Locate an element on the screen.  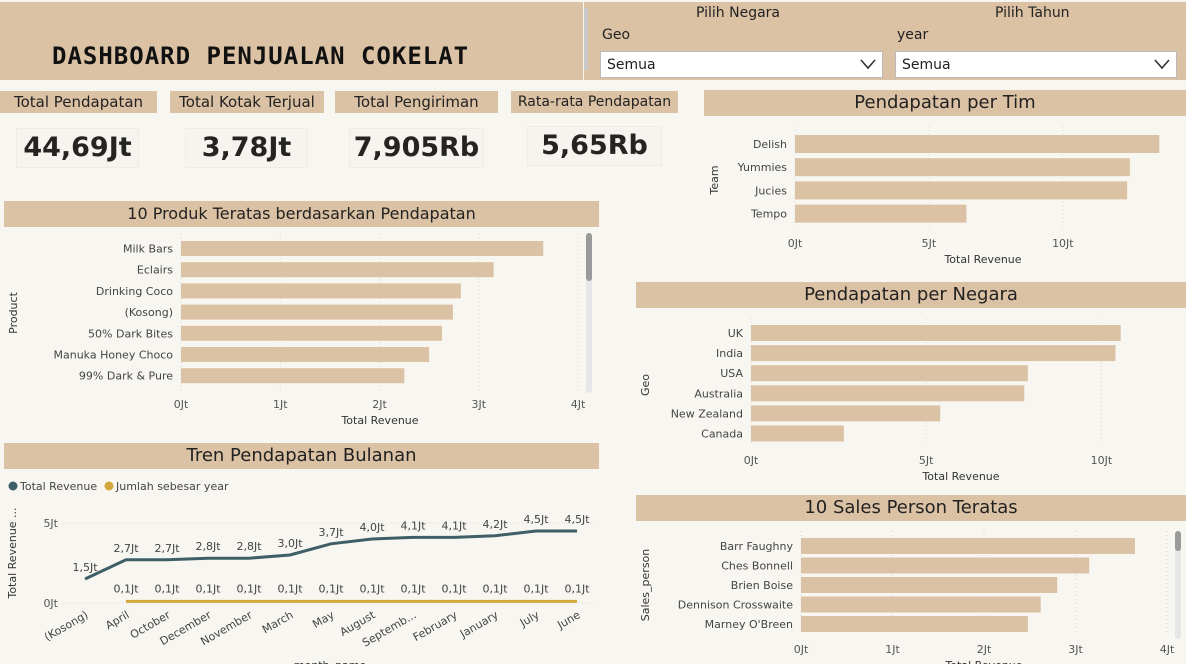
data-label-total-revenue: 3,0Jt is located at coordinates (290, 543).